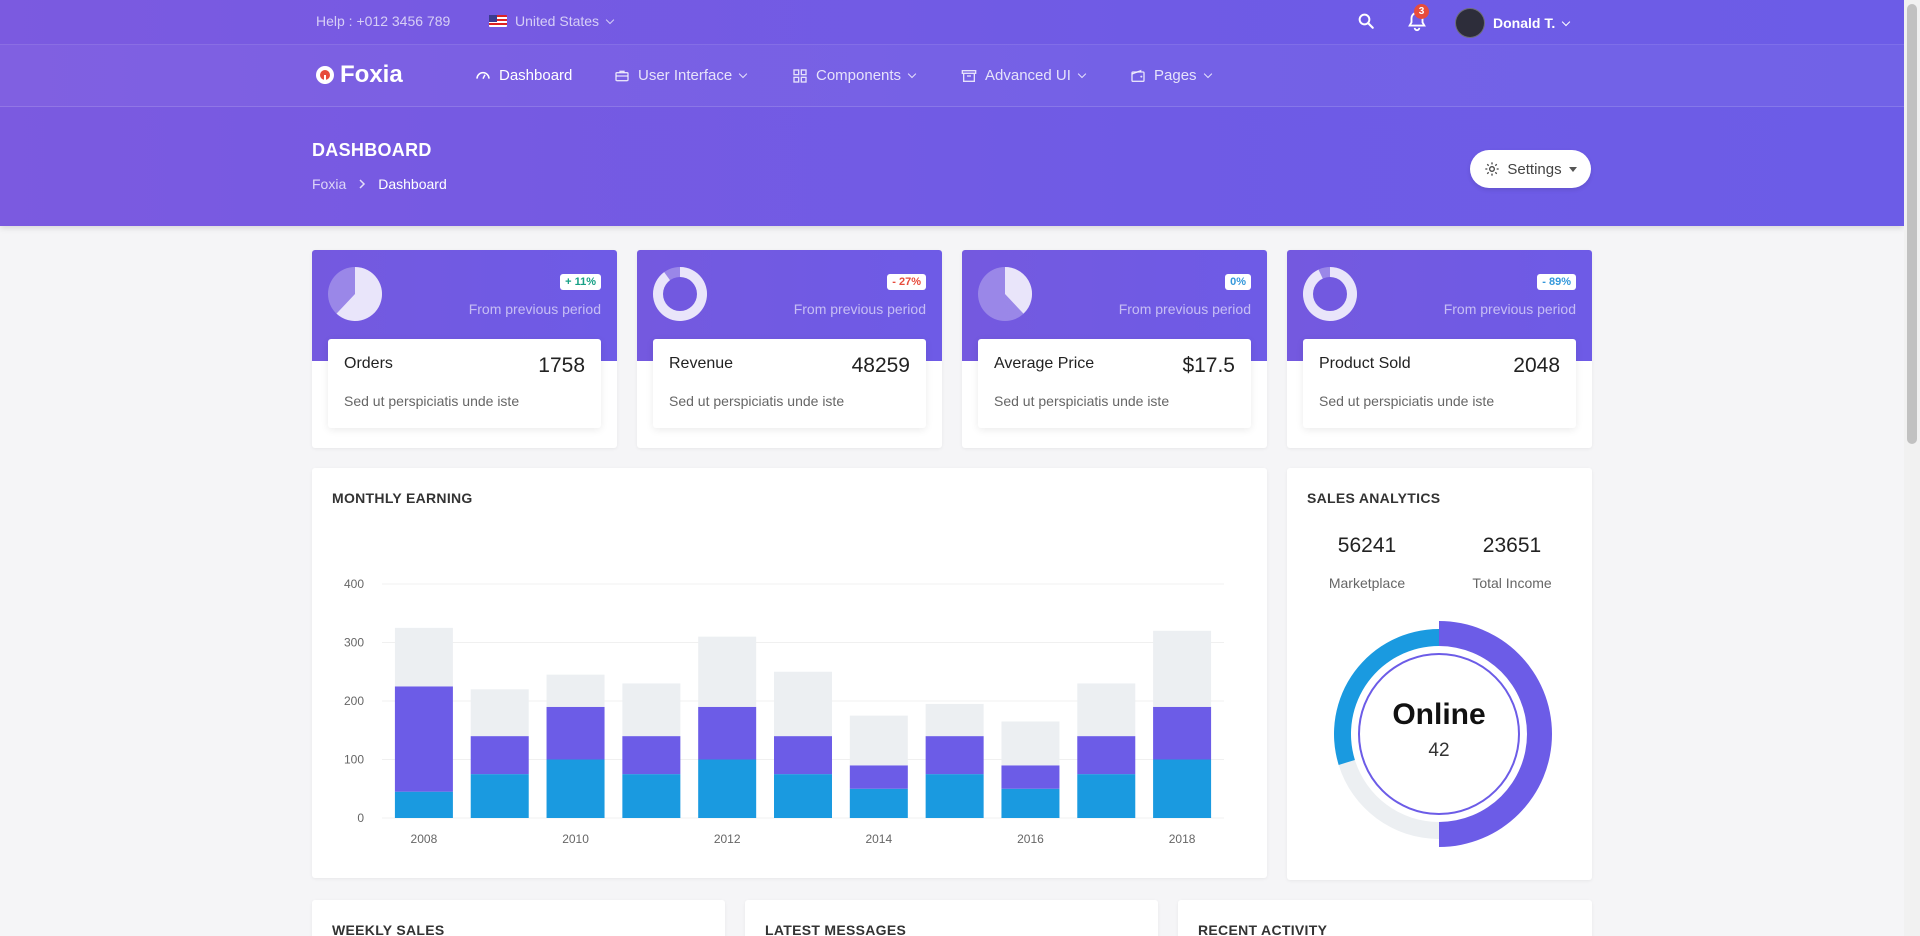 The height and width of the screenshot is (936, 1920). Describe the element at coordinates (727, 839) in the screenshot. I see `x-tick-label: 2012` at that location.